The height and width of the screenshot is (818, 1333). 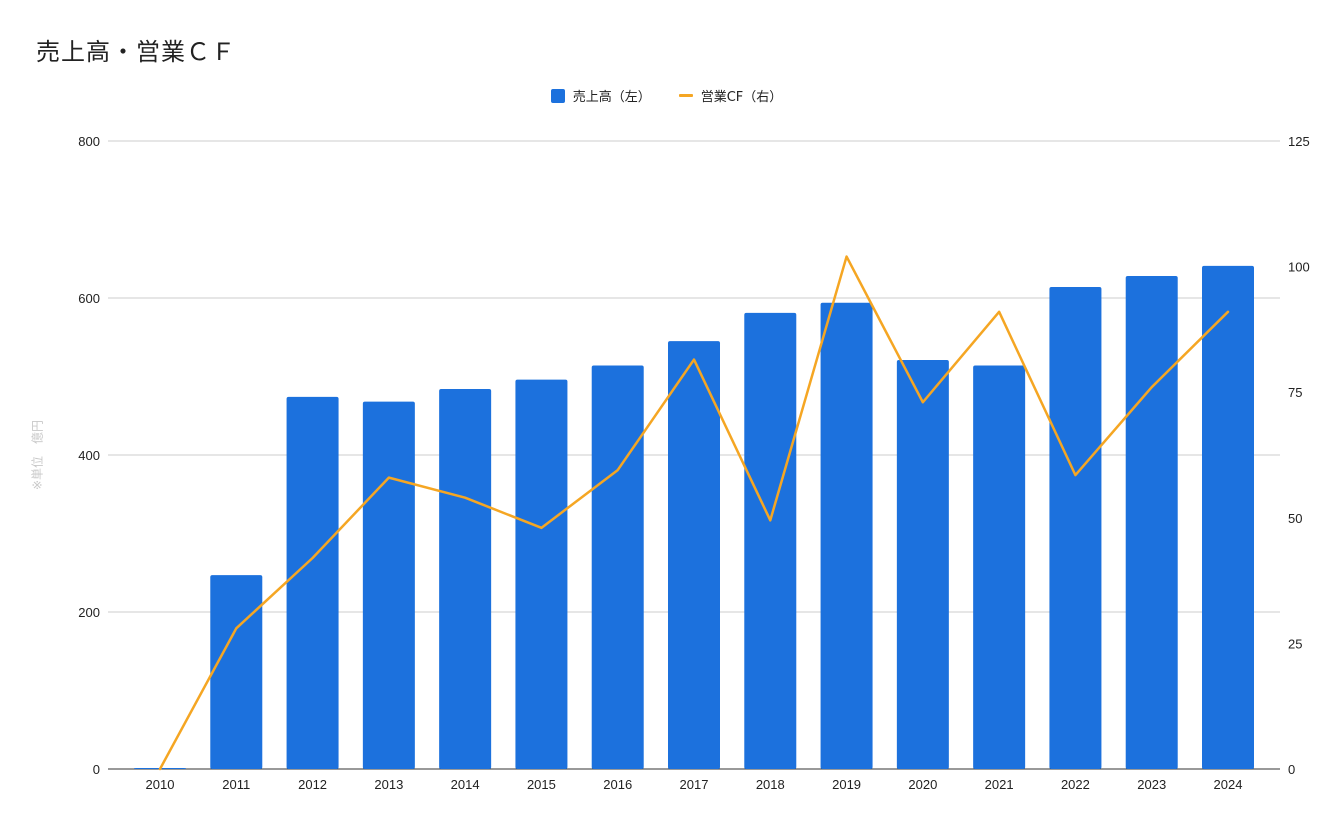 I want to click on y-left-tick-label: 200, so click(x=89, y=612).